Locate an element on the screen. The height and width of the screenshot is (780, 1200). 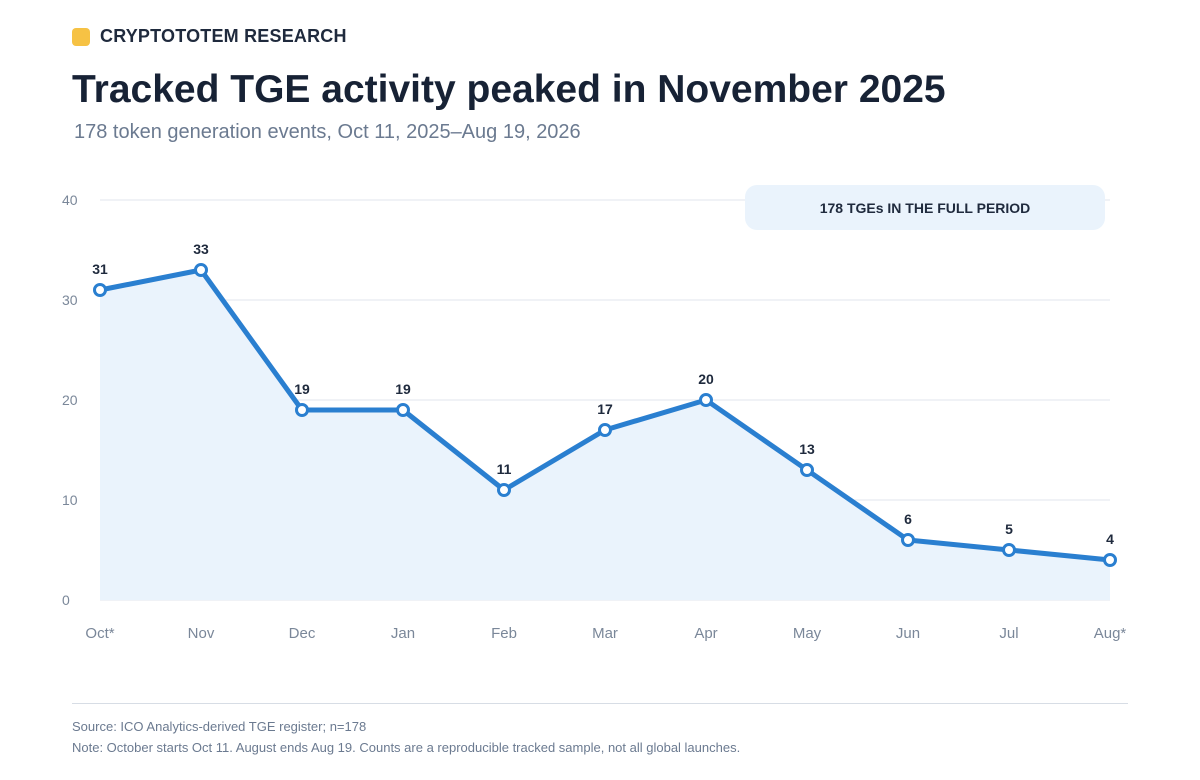
x-tick-label: Jul is located at coordinates (1008, 633).